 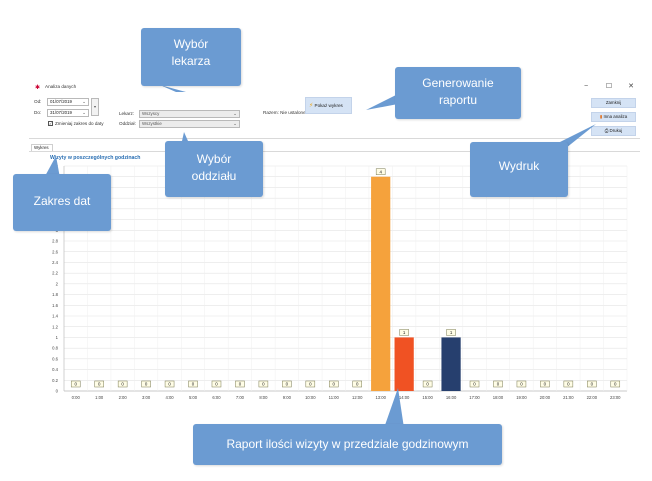 What do you see at coordinates (68, 113) in the screenshot?
I see `to-date-field: 31/07/2019 ⌄` at bounding box center [68, 113].